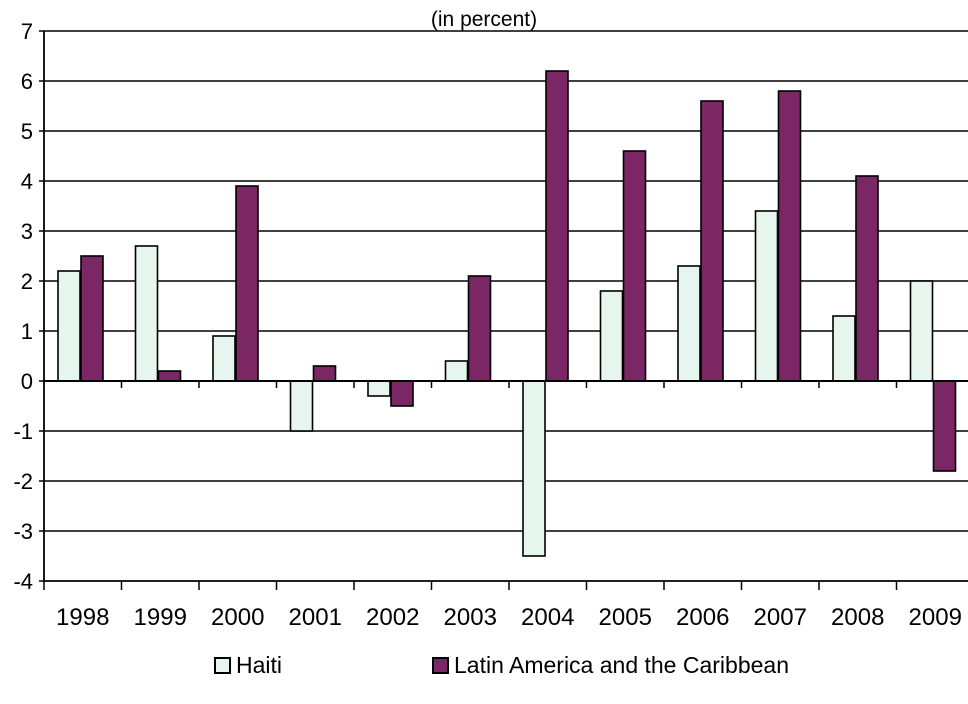 Image resolution: width=968 pixels, height=704 pixels. What do you see at coordinates (23, 431) in the screenshot?
I see `y-tick-label: -1` at bounding box center [23, 431].